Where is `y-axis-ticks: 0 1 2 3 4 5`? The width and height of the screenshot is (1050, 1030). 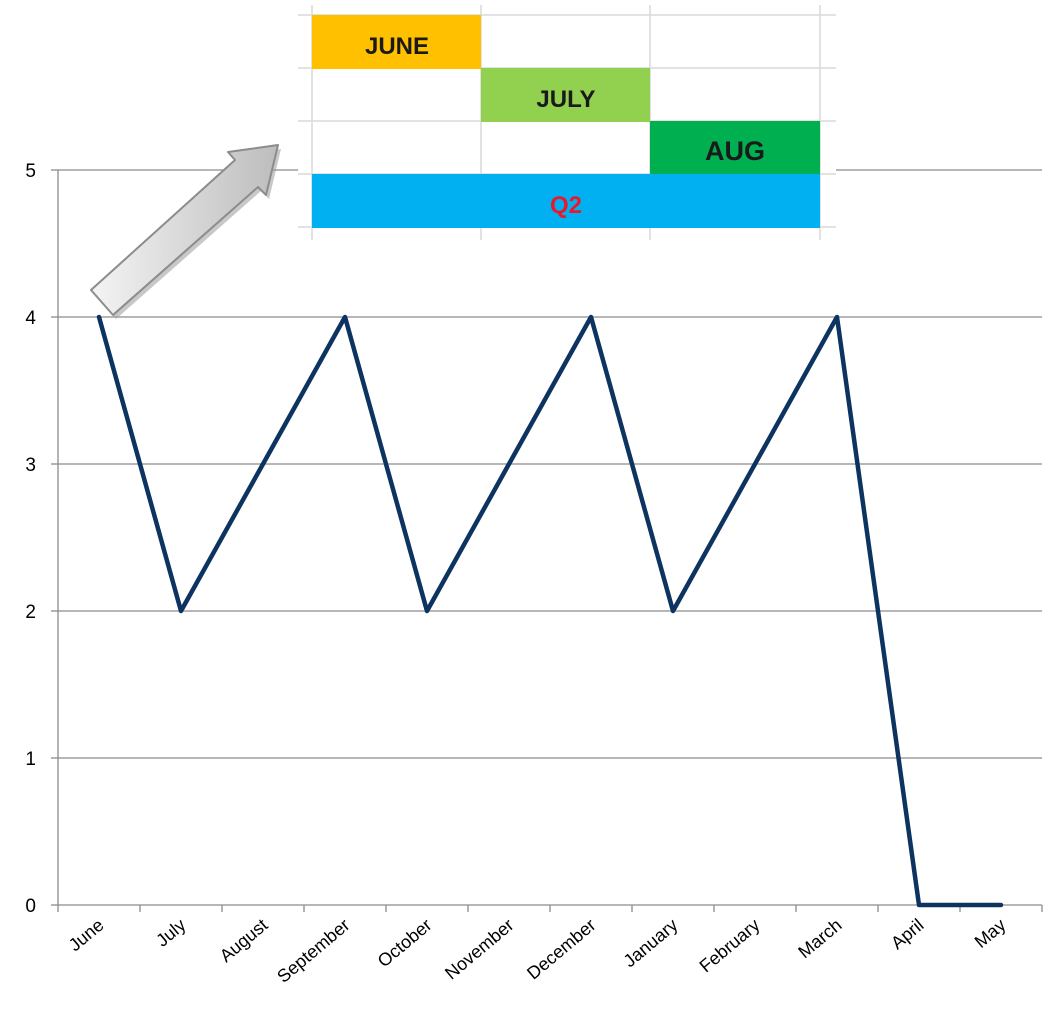 y-axis-ticks: 0 1 2 3 4 5 is located at coordinates (41, 539).